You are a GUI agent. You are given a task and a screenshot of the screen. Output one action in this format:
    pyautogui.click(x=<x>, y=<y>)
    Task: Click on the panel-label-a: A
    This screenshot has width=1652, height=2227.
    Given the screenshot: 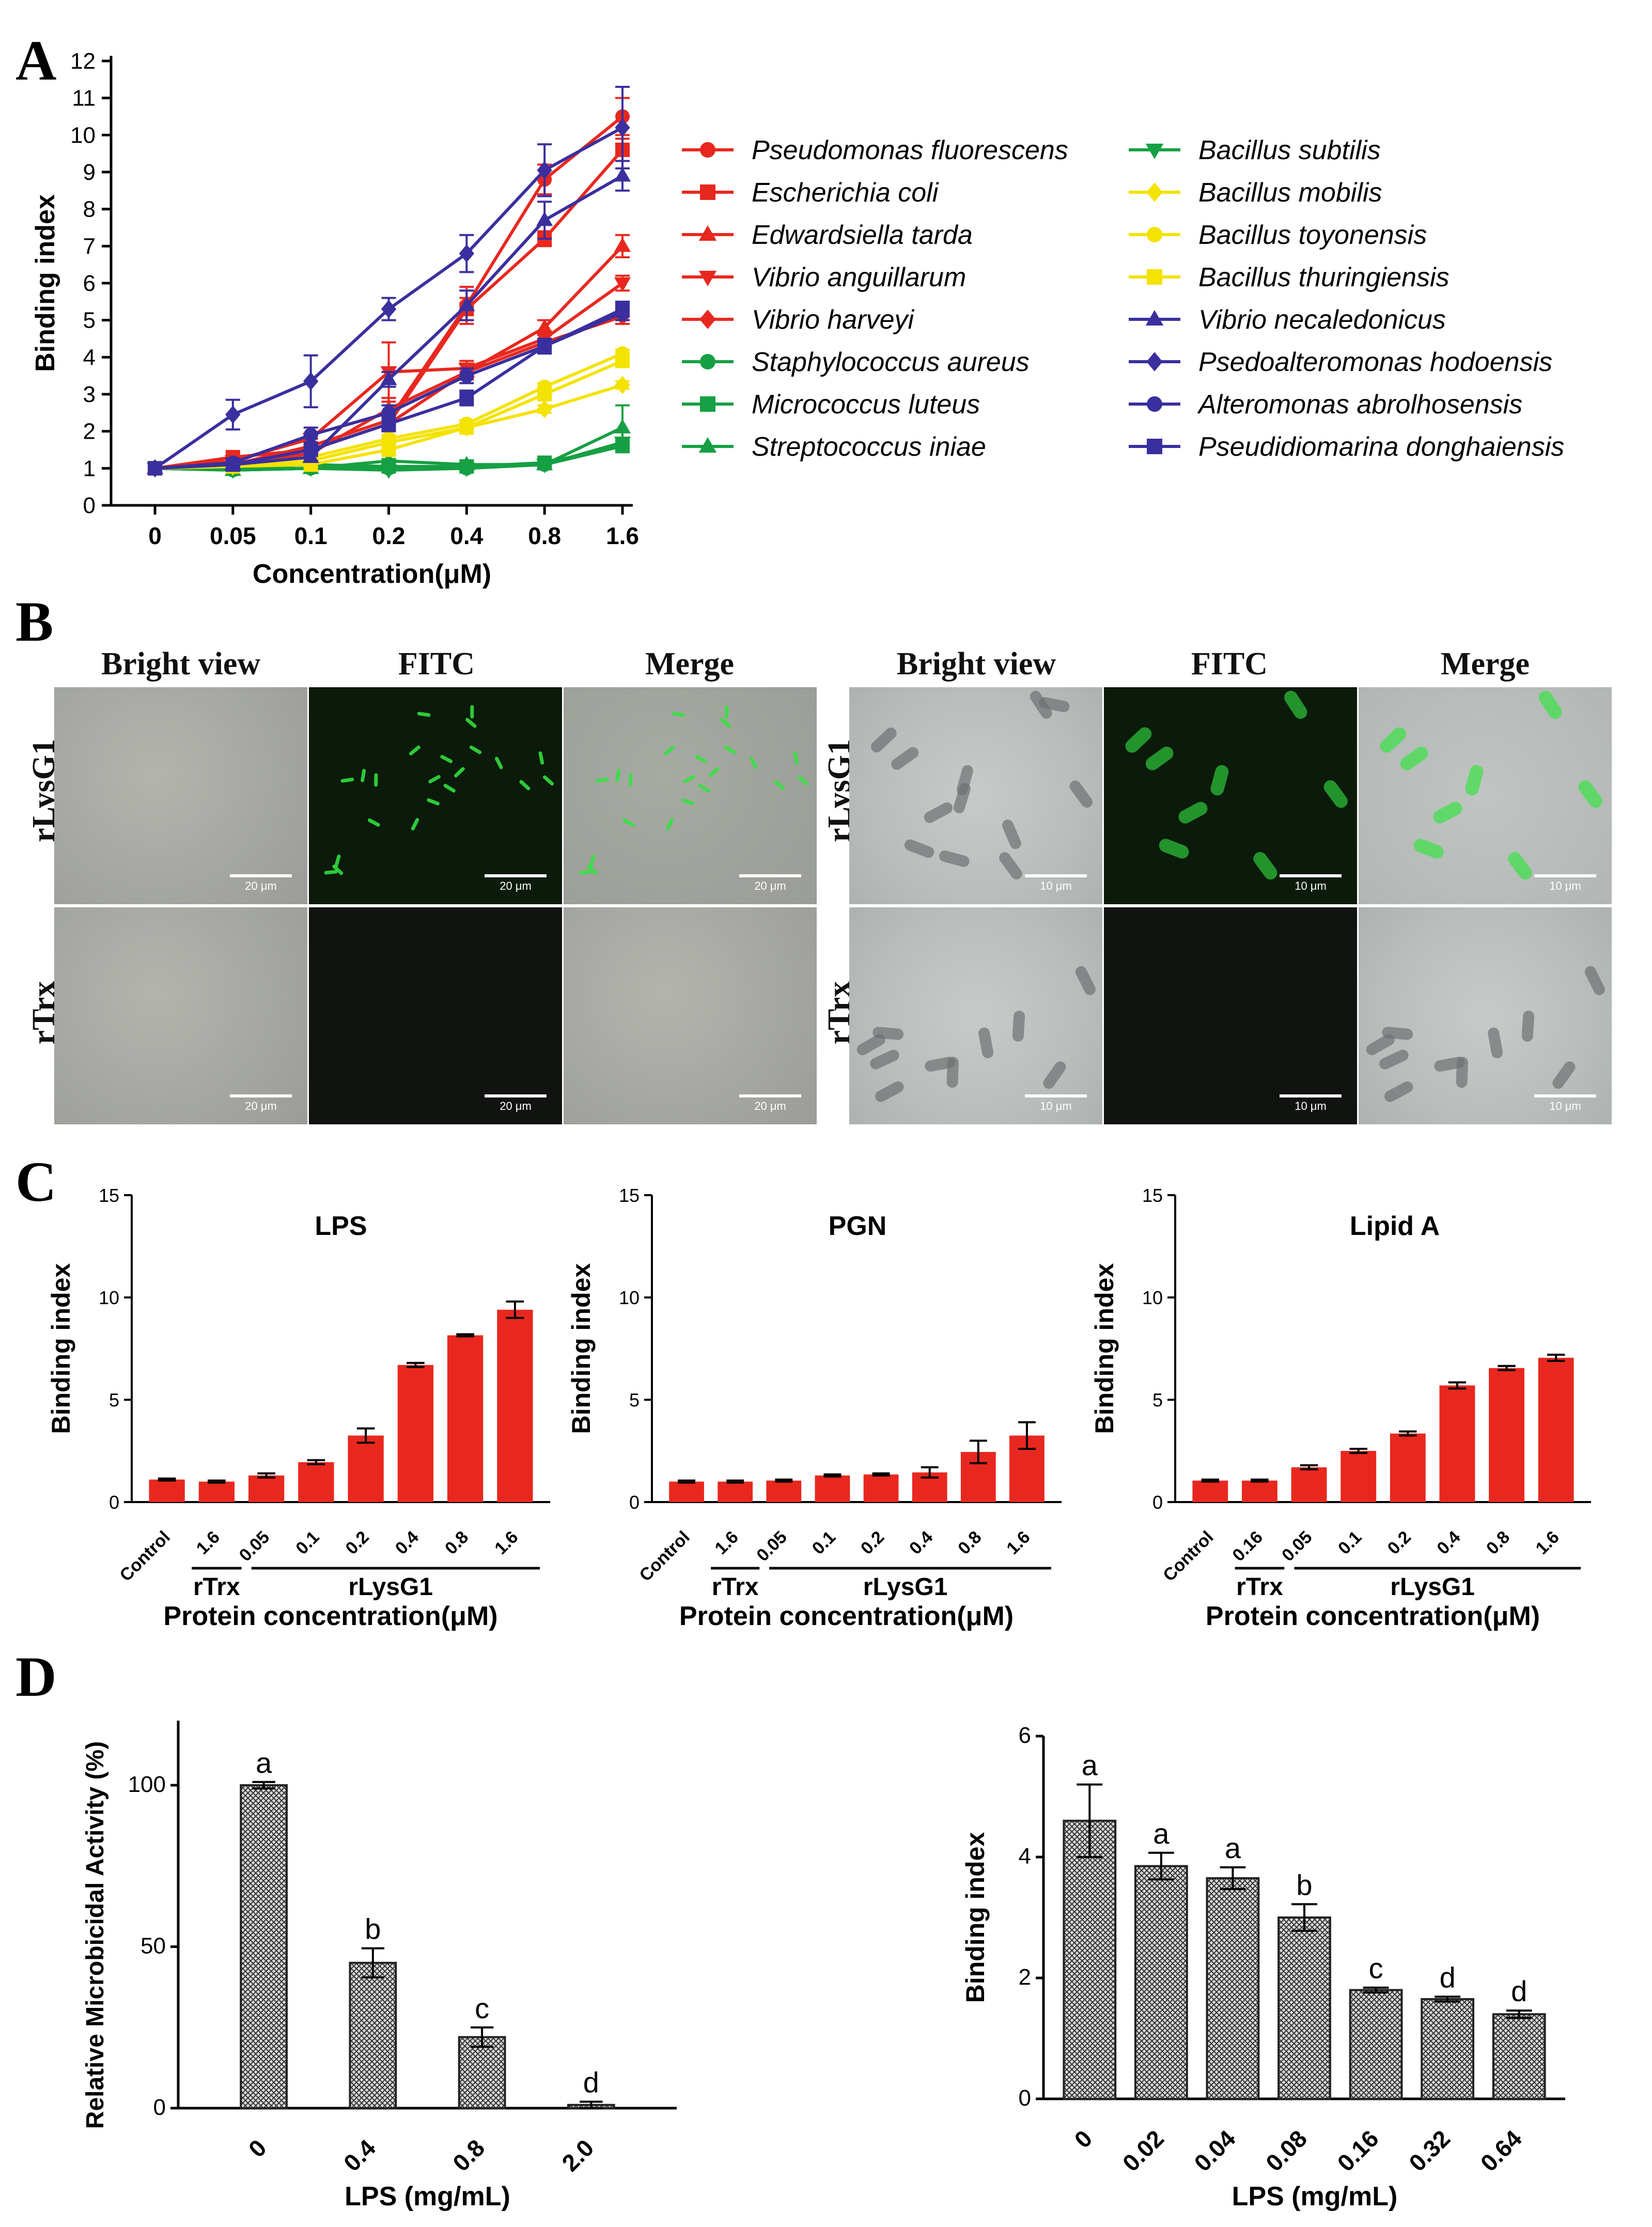 What is the action you would take?
    pyautogui.click(x=36, y=61)
    